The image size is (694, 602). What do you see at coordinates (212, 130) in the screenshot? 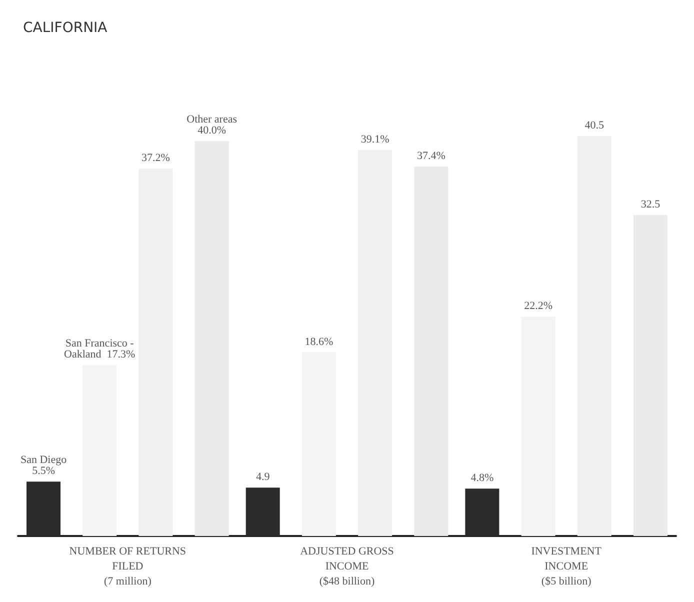
I see `data-label: 40.0%` at bounding box center [212, 130].